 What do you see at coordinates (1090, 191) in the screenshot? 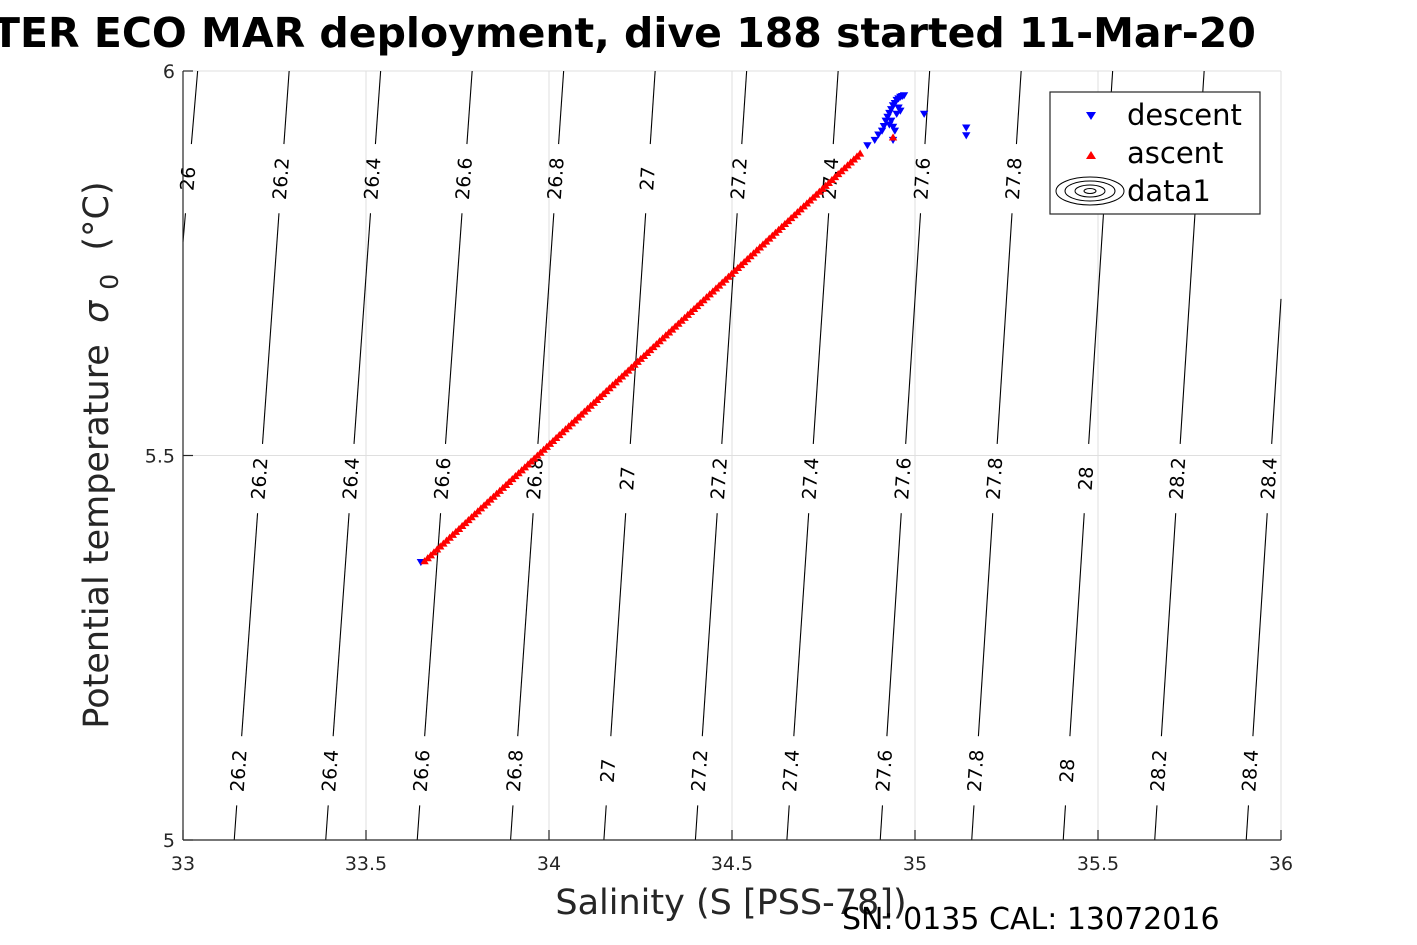
I see `legend-data1-marker` at bounding box center [1090, 191].